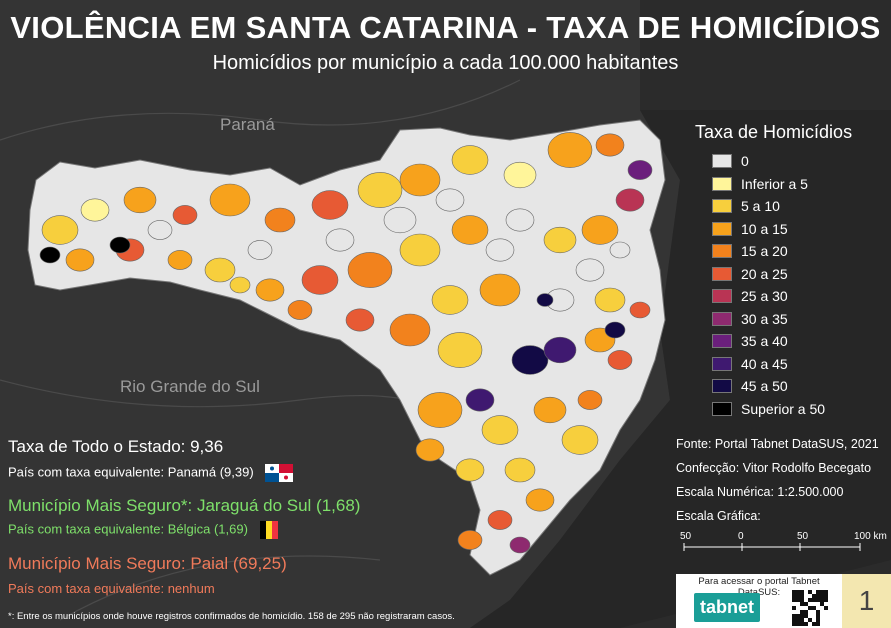 This screenshot has height=628, width=891. Describe the element at coordinates (279, 473) in the screenshot. I see `panama-flag-icon` at that location.